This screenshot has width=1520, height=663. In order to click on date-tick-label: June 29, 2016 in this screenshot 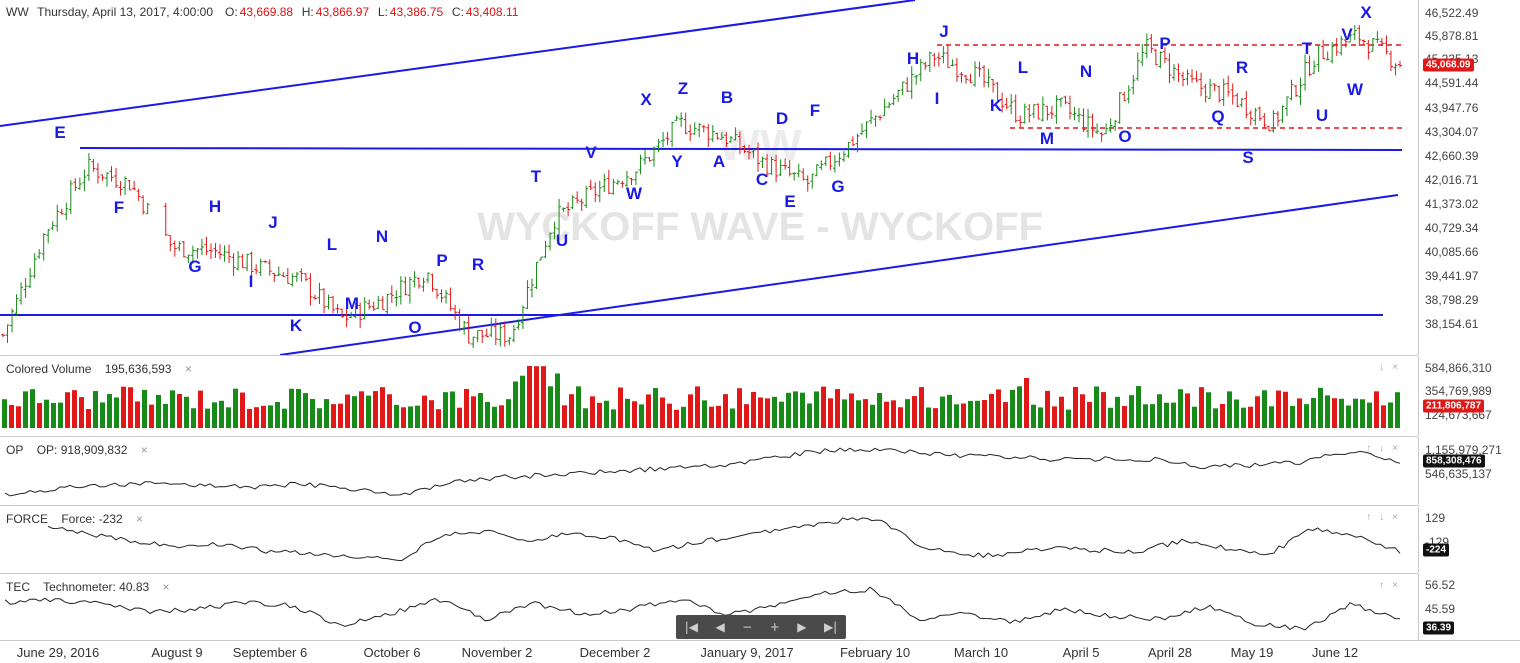, I will do `click(58, 652)`.